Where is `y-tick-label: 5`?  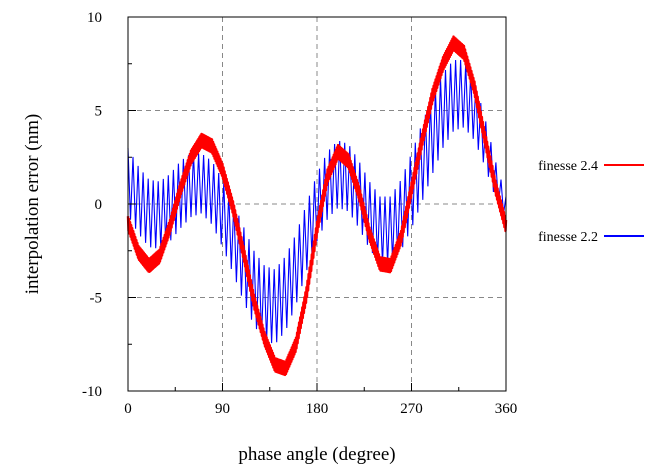
y-tick-label: 5 is located at coordinates (99, 112).